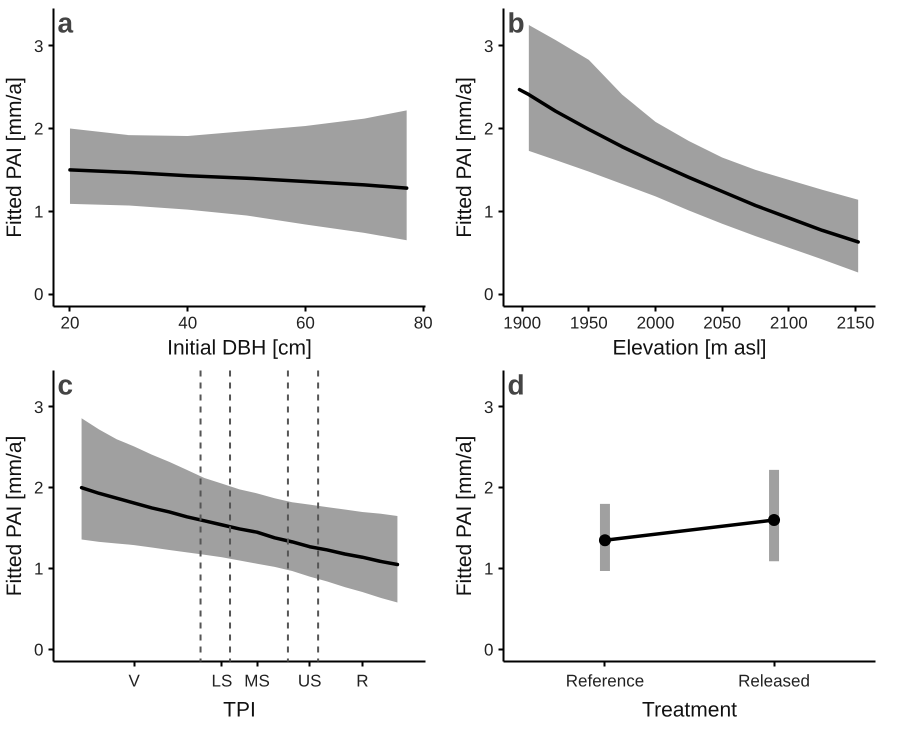 The height and width of the screenshot is (736, 909). Describe the element at coordinates (362, 681) in the screenshot. I see `x-tick-label: R` at that location.